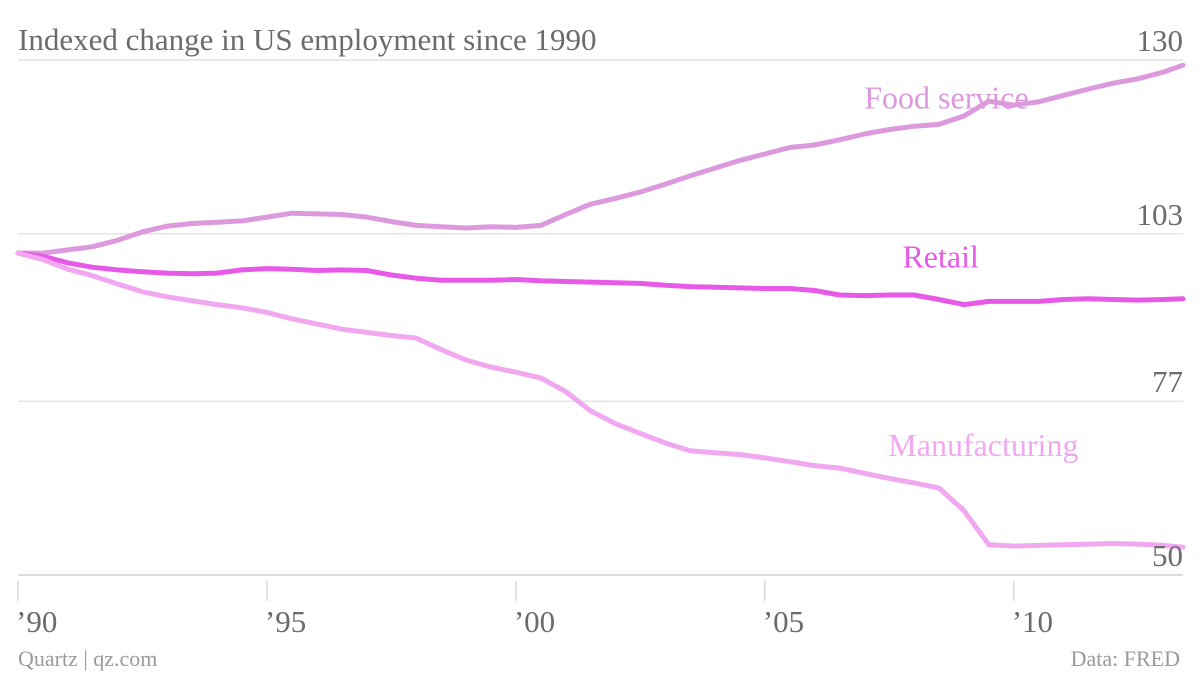 The height and width of the screenshot is (676, 1200). What do you see at coordinates (1160, 40) in the screenshot?
I see `y-tick-label: 130` at bounding box center [1160, 40].